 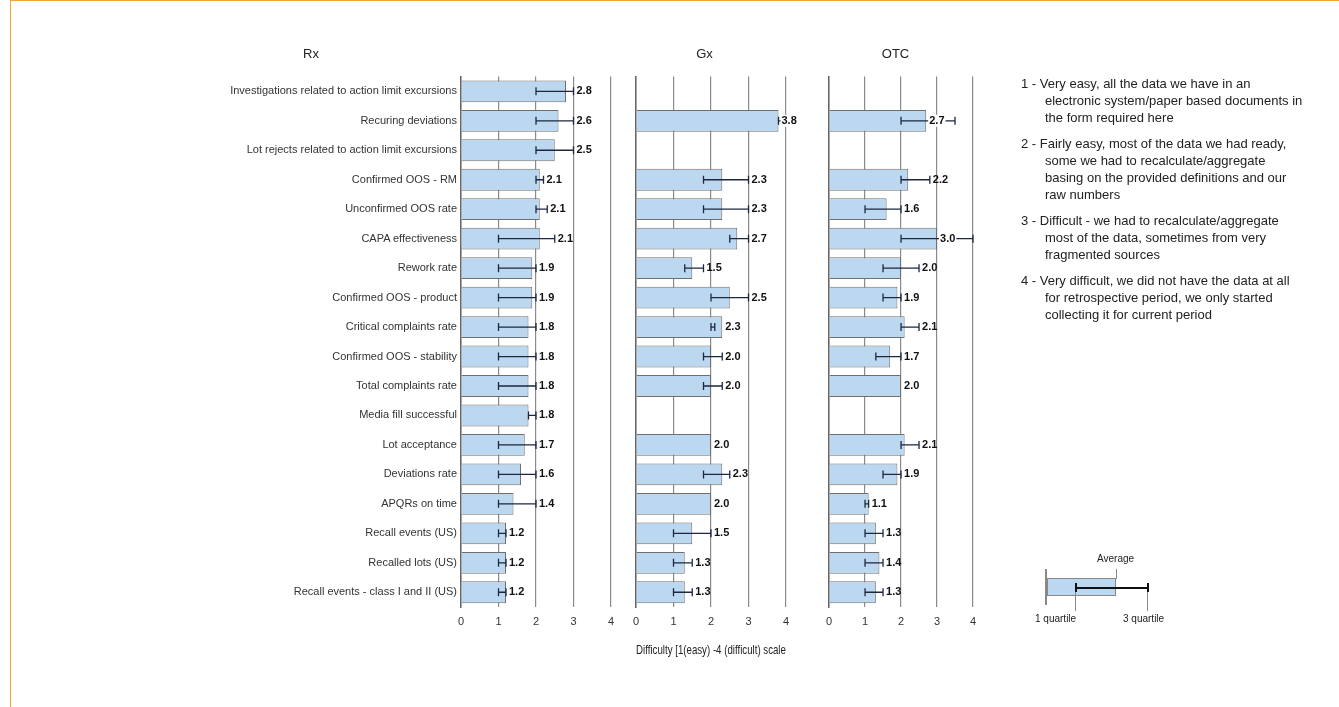 What do you see at coordinates (406, 385) in the screenshot?
I see `y-tick-label: Total complaints rate` at bounding box center [406, 385].